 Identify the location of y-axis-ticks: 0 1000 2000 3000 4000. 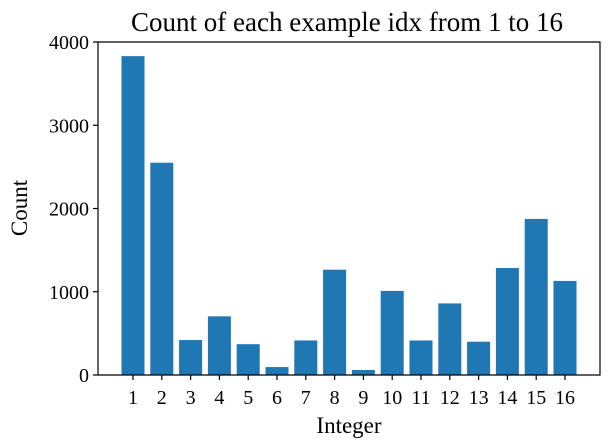
(73, 209).